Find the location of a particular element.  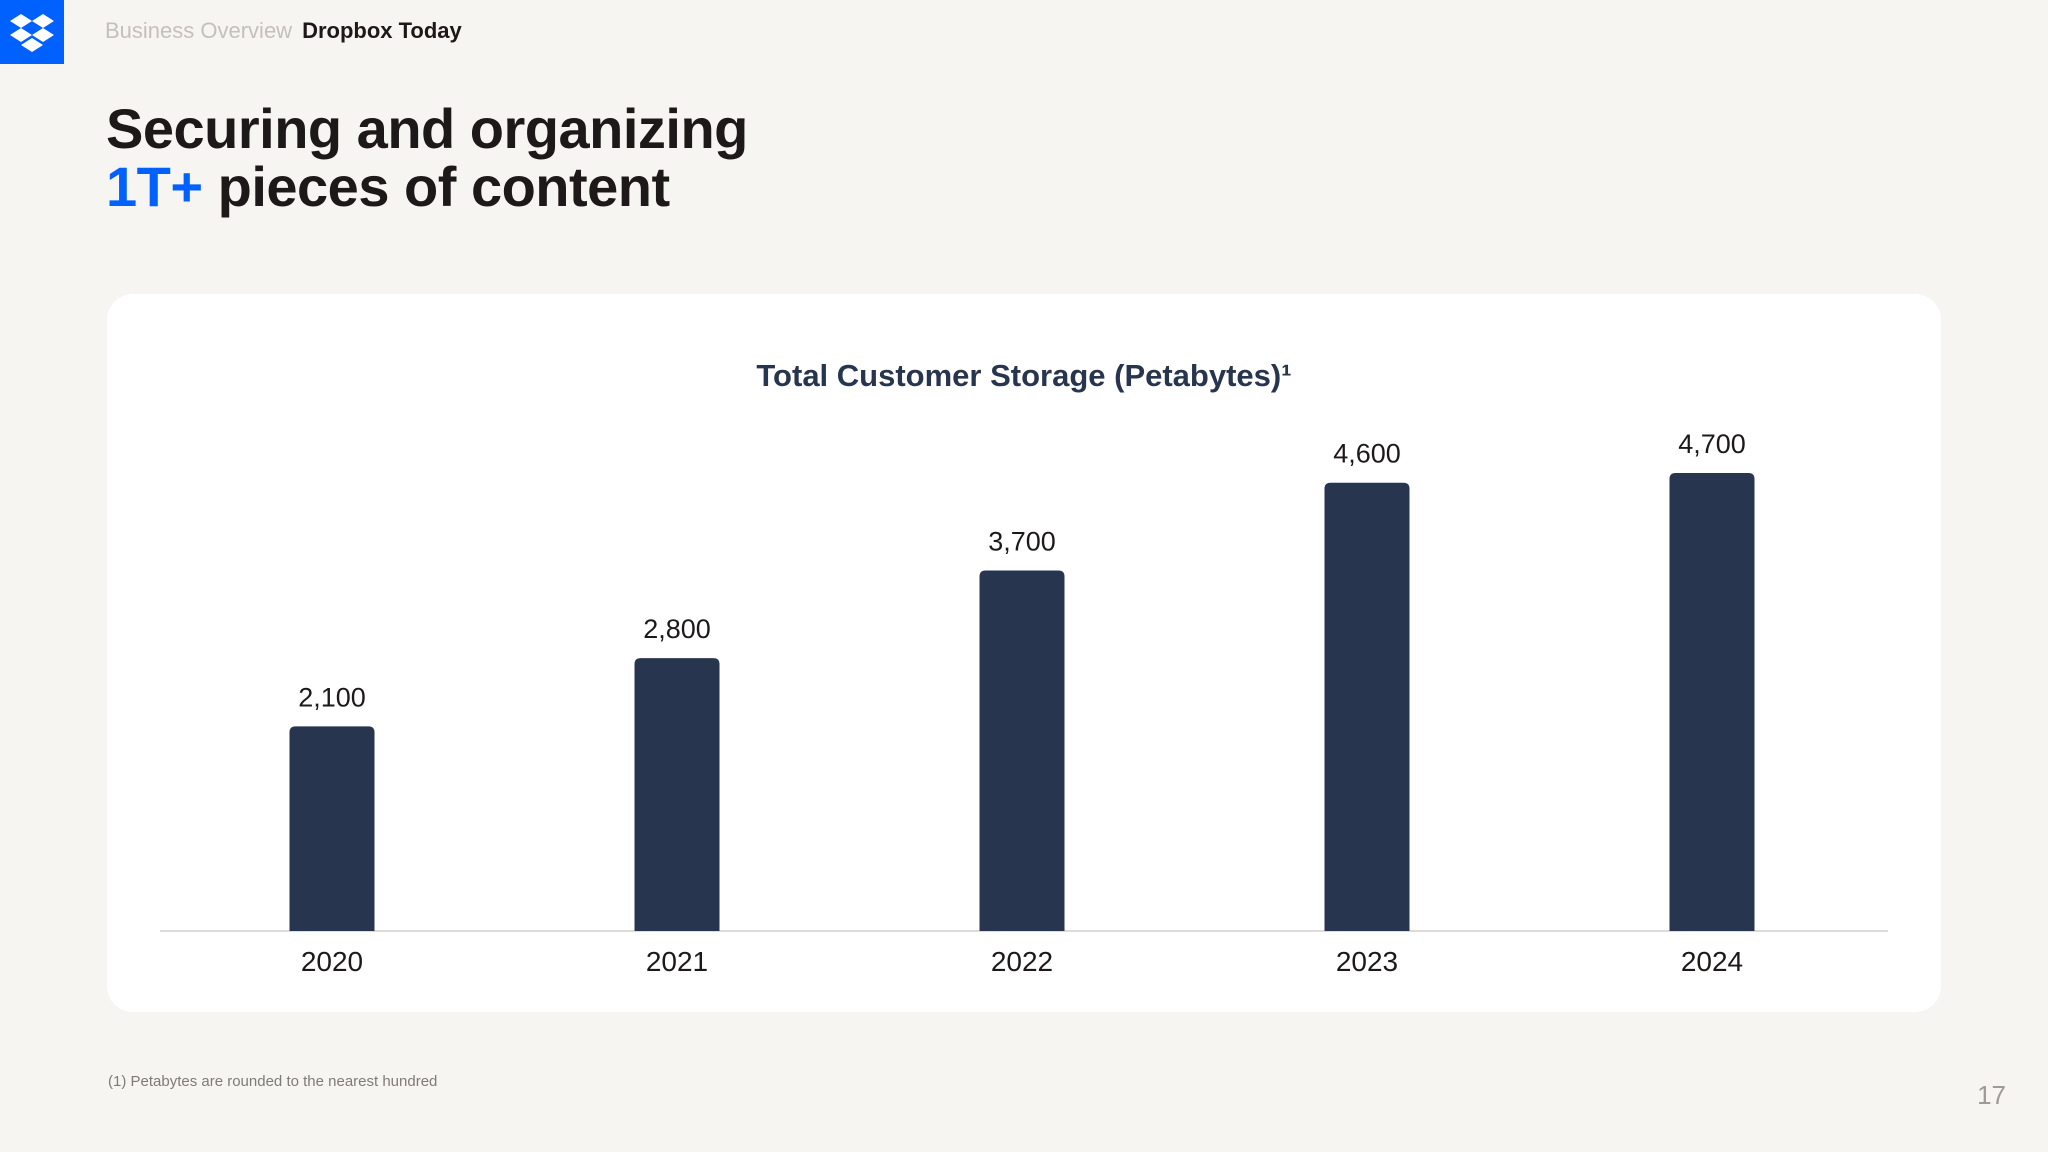

title-line-2-text: pieces of content is located at coordinates (444, 186).